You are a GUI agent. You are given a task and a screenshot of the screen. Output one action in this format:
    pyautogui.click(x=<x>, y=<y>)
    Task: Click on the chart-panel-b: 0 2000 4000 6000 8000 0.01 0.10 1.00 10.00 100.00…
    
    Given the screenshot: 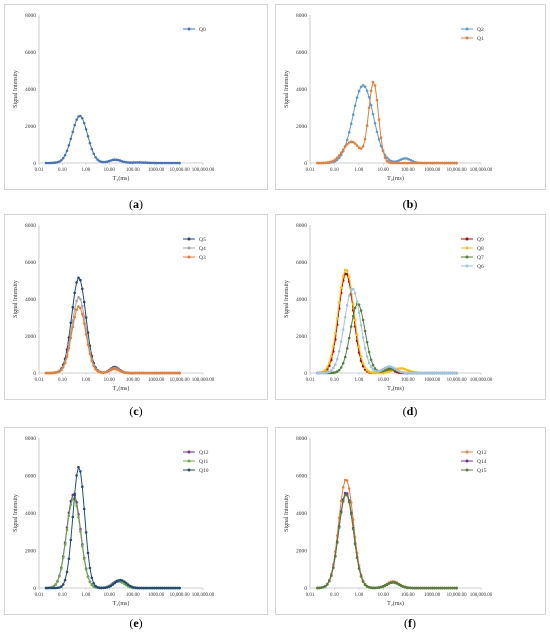 What is the action you would take?
    pyautogui.click(x=410, y=97)
    